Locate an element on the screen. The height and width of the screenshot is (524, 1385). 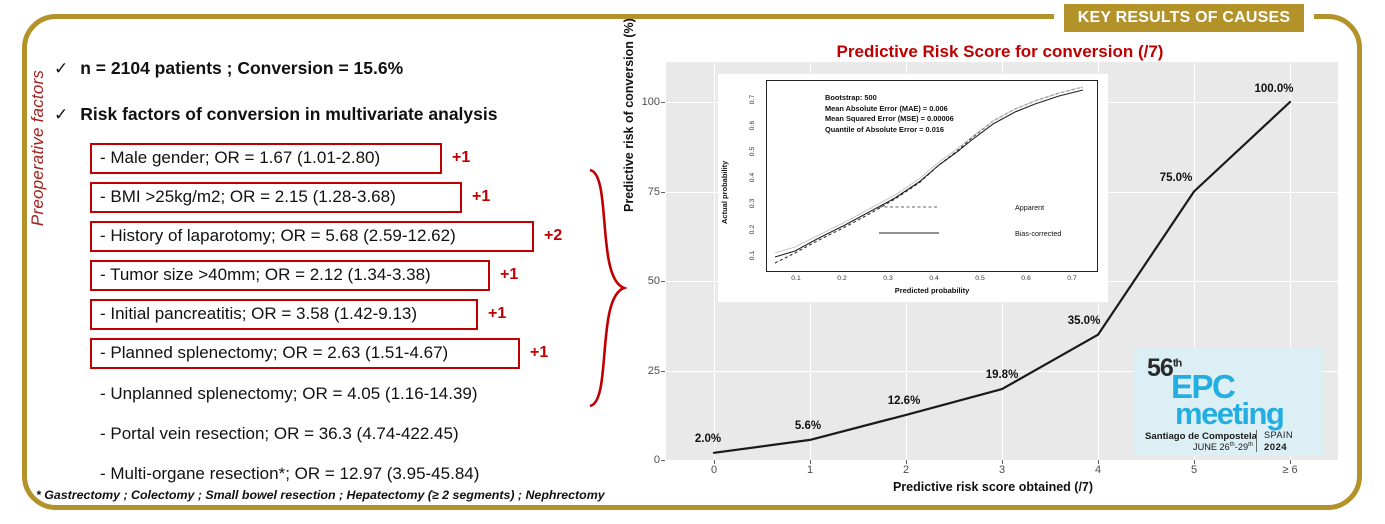
inset-y-tick-7: 0.7 is located at coordinates (753, 99).